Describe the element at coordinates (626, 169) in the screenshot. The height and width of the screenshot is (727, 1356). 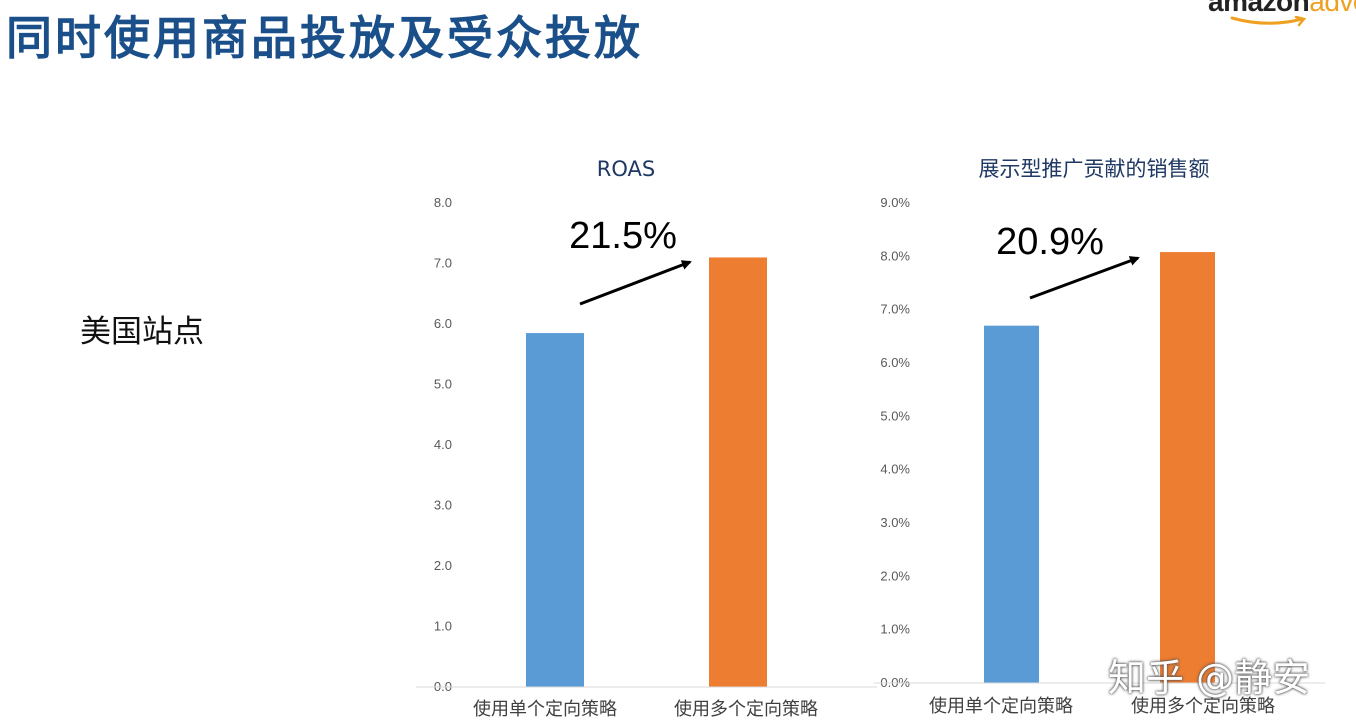
I see `chart-title: ROAS` at that location.